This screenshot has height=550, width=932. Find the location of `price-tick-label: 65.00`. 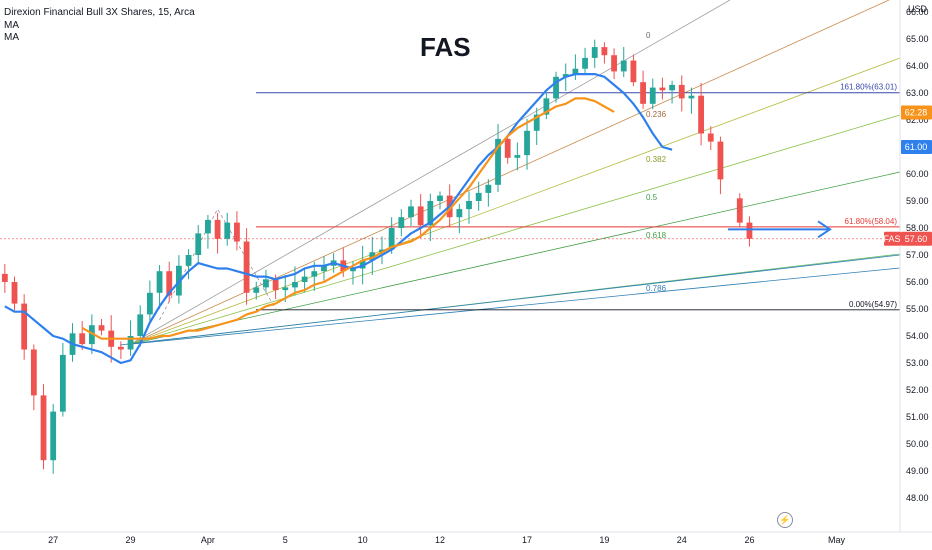

price-tick-label: 65.00 is located at coordinates (917, 39).